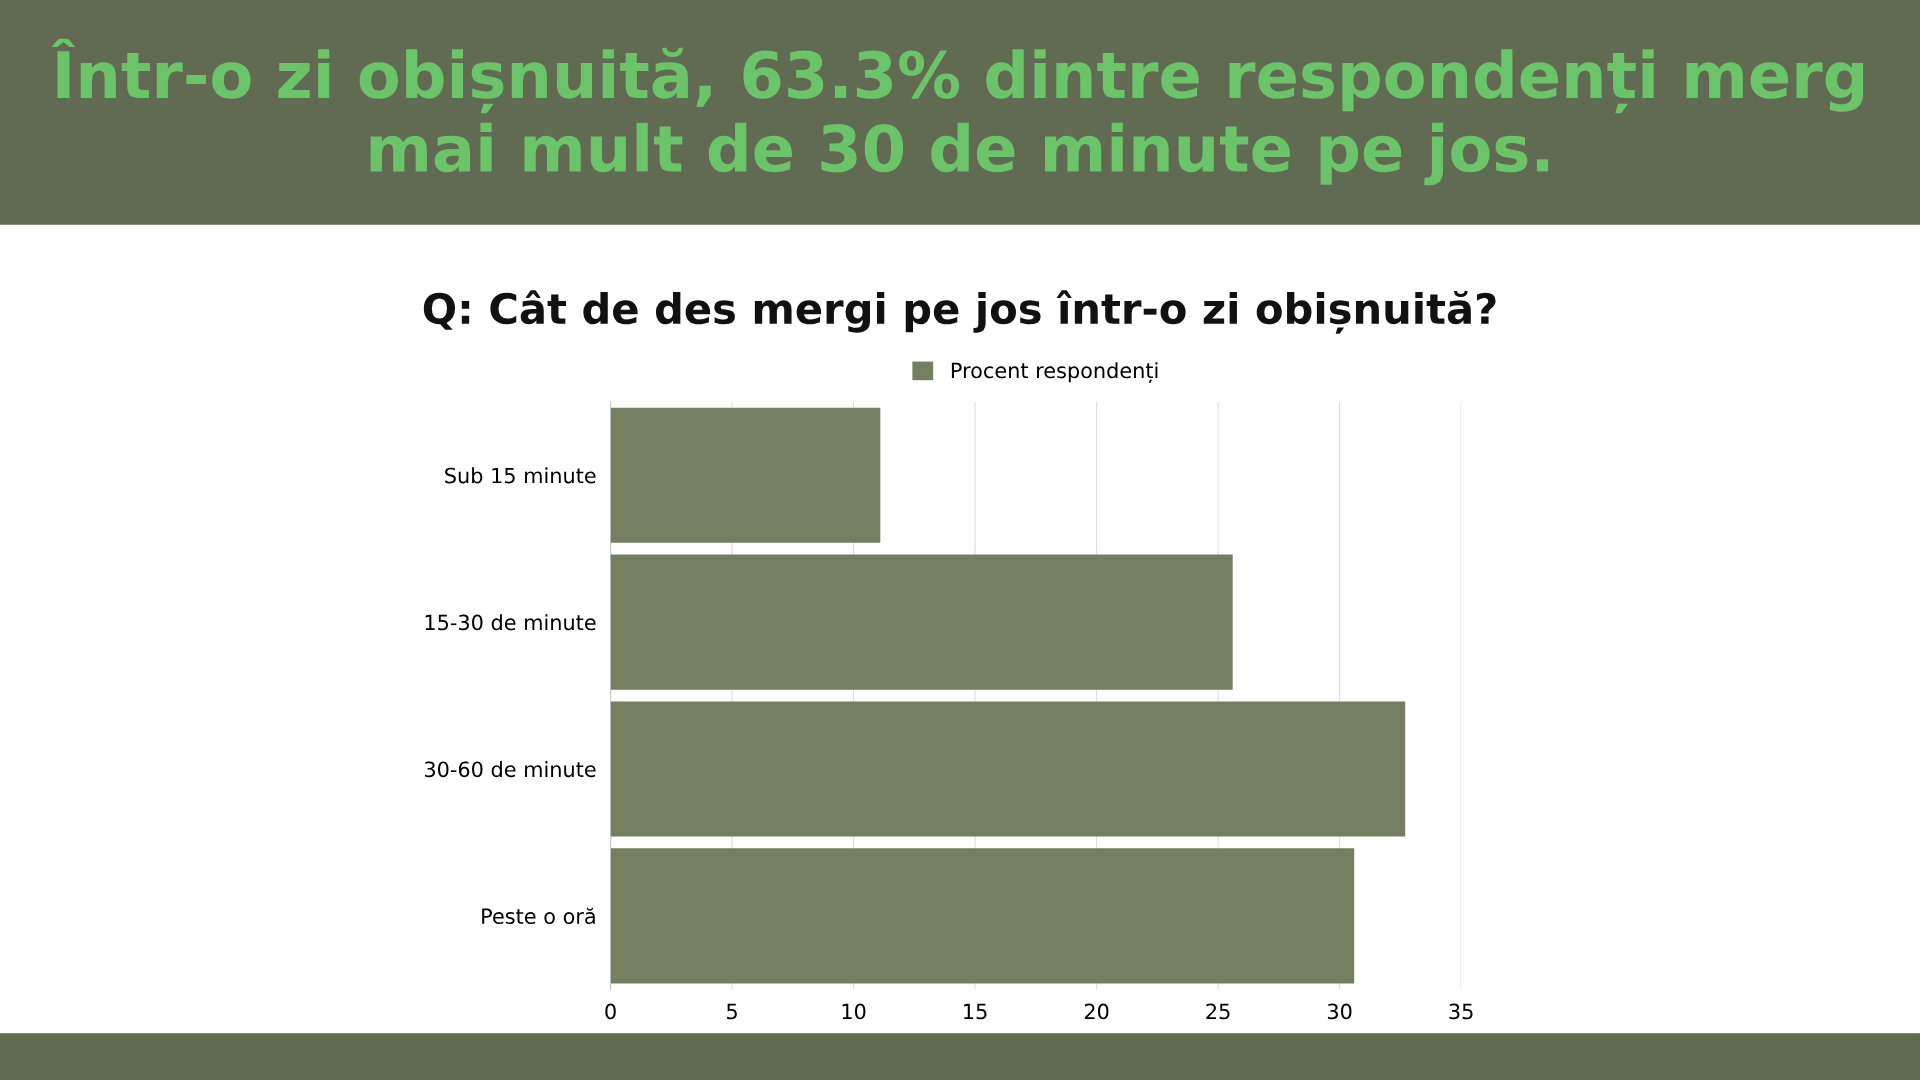 Image resolution: width=1920 pixels, height=1080 pixels. I want to click on x-tick-label: 10, so click(854, 1011).